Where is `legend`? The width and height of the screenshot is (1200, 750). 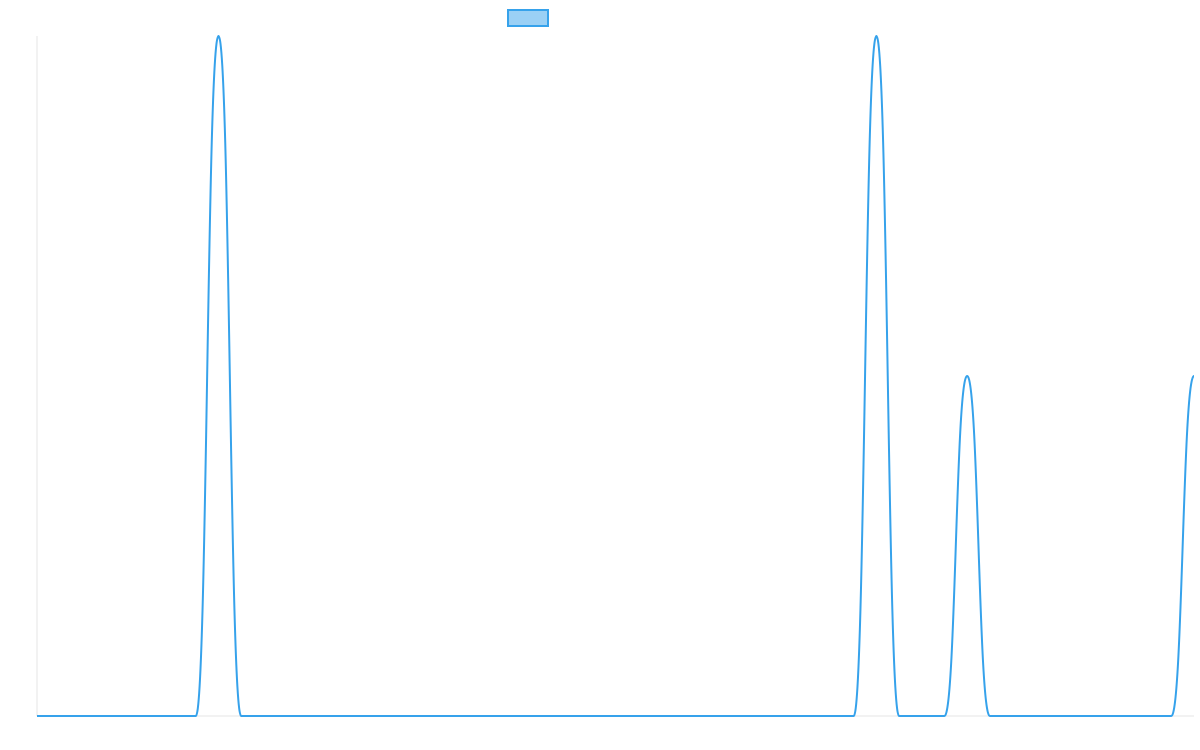 legend is located at coordinates (528, 18).